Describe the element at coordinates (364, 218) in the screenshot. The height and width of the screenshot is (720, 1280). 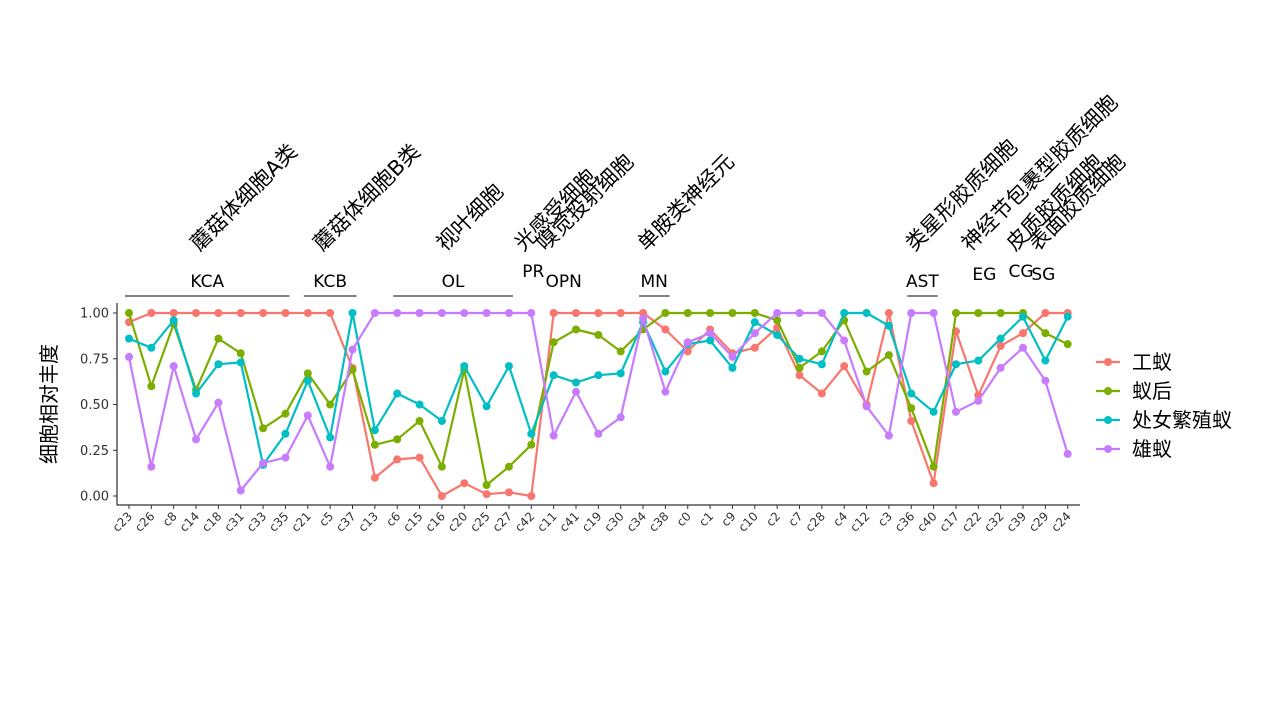
I see `group-annotation: KCB 蘑菇体细胞B类` at that location.